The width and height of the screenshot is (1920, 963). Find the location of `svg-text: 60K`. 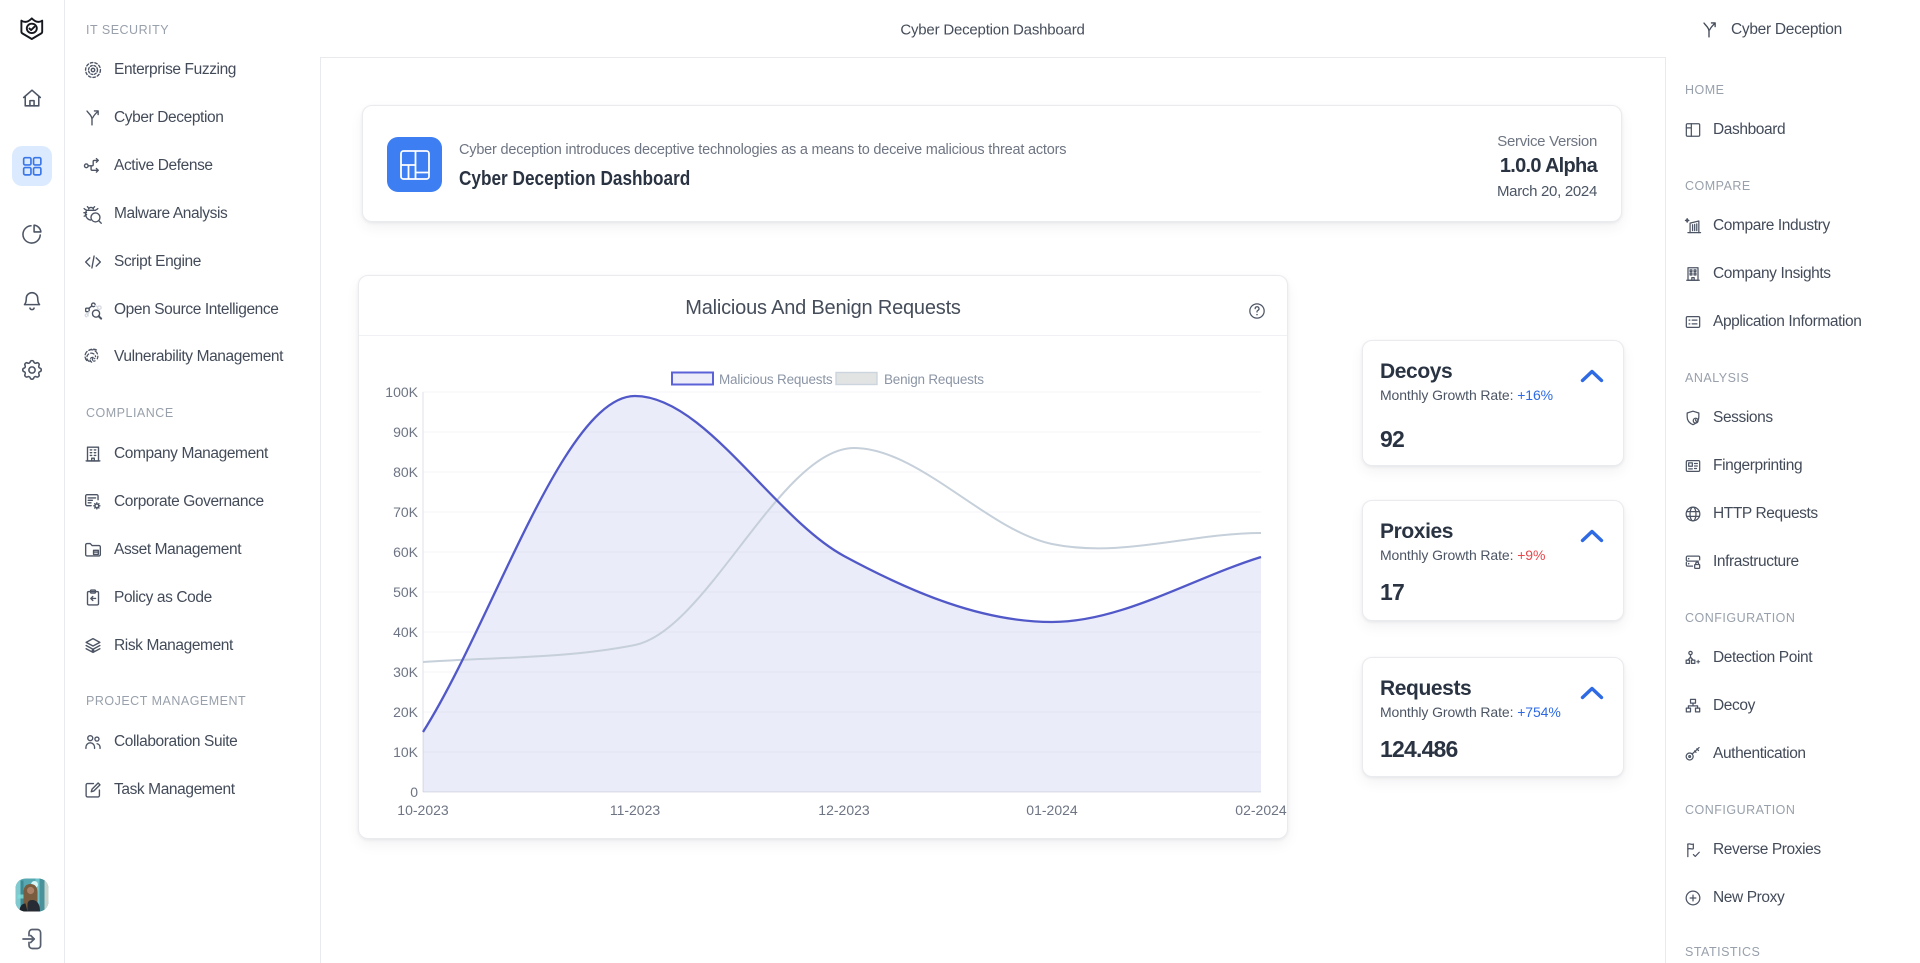

svg-text: 60K is located at coordinates (406, 552).